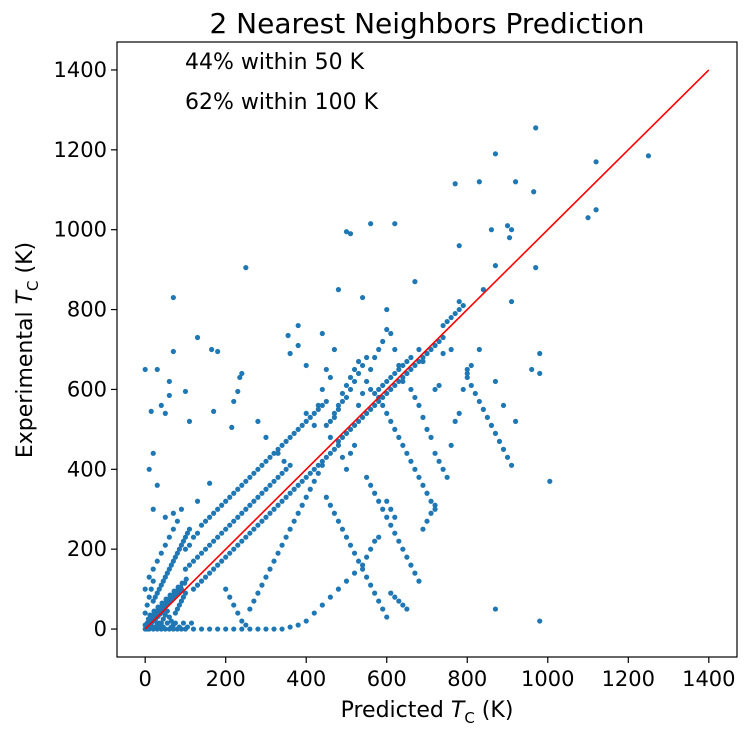  What do you see at coordinates (708, 679) in the screenshot?
I see `x-tick-label: 1400` at bounding box center [708, 679].